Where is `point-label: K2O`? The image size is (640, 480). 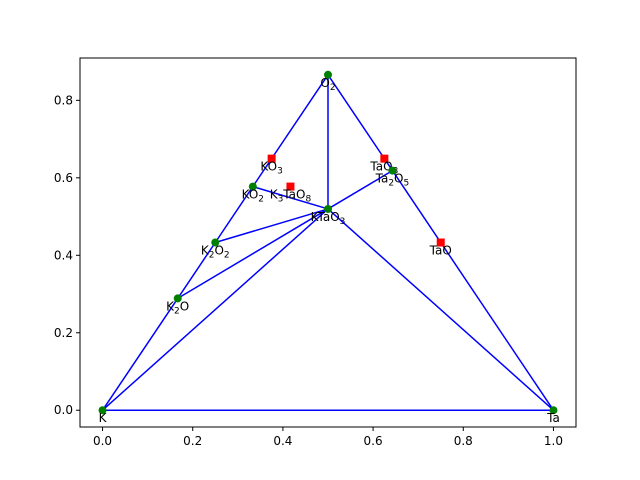 point-label: K2O is located at coordinates (177, 307).